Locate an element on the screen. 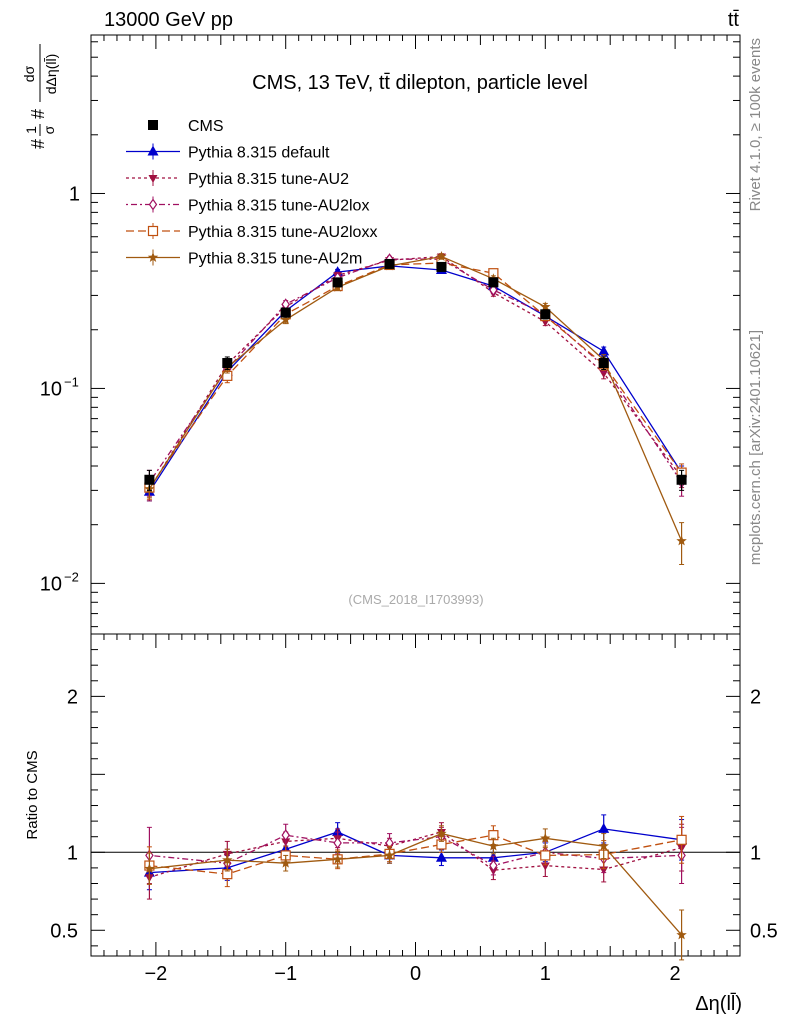  ratio-y-tick-label-right: 0.5 is located at coordinates (764, 931).